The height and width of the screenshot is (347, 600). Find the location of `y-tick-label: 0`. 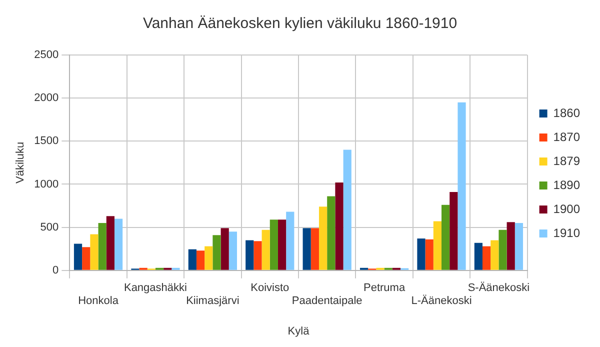

y-tick-label: 0 is located at coordinates (55, 270).